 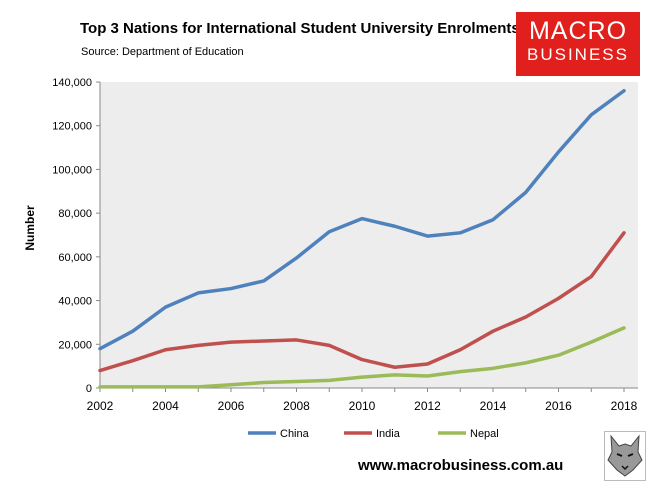 What do you see at coordinates (484, 434) in the screenshot?
I see `legend-label-nepal: Nepal` at bounding box center [484, 434].